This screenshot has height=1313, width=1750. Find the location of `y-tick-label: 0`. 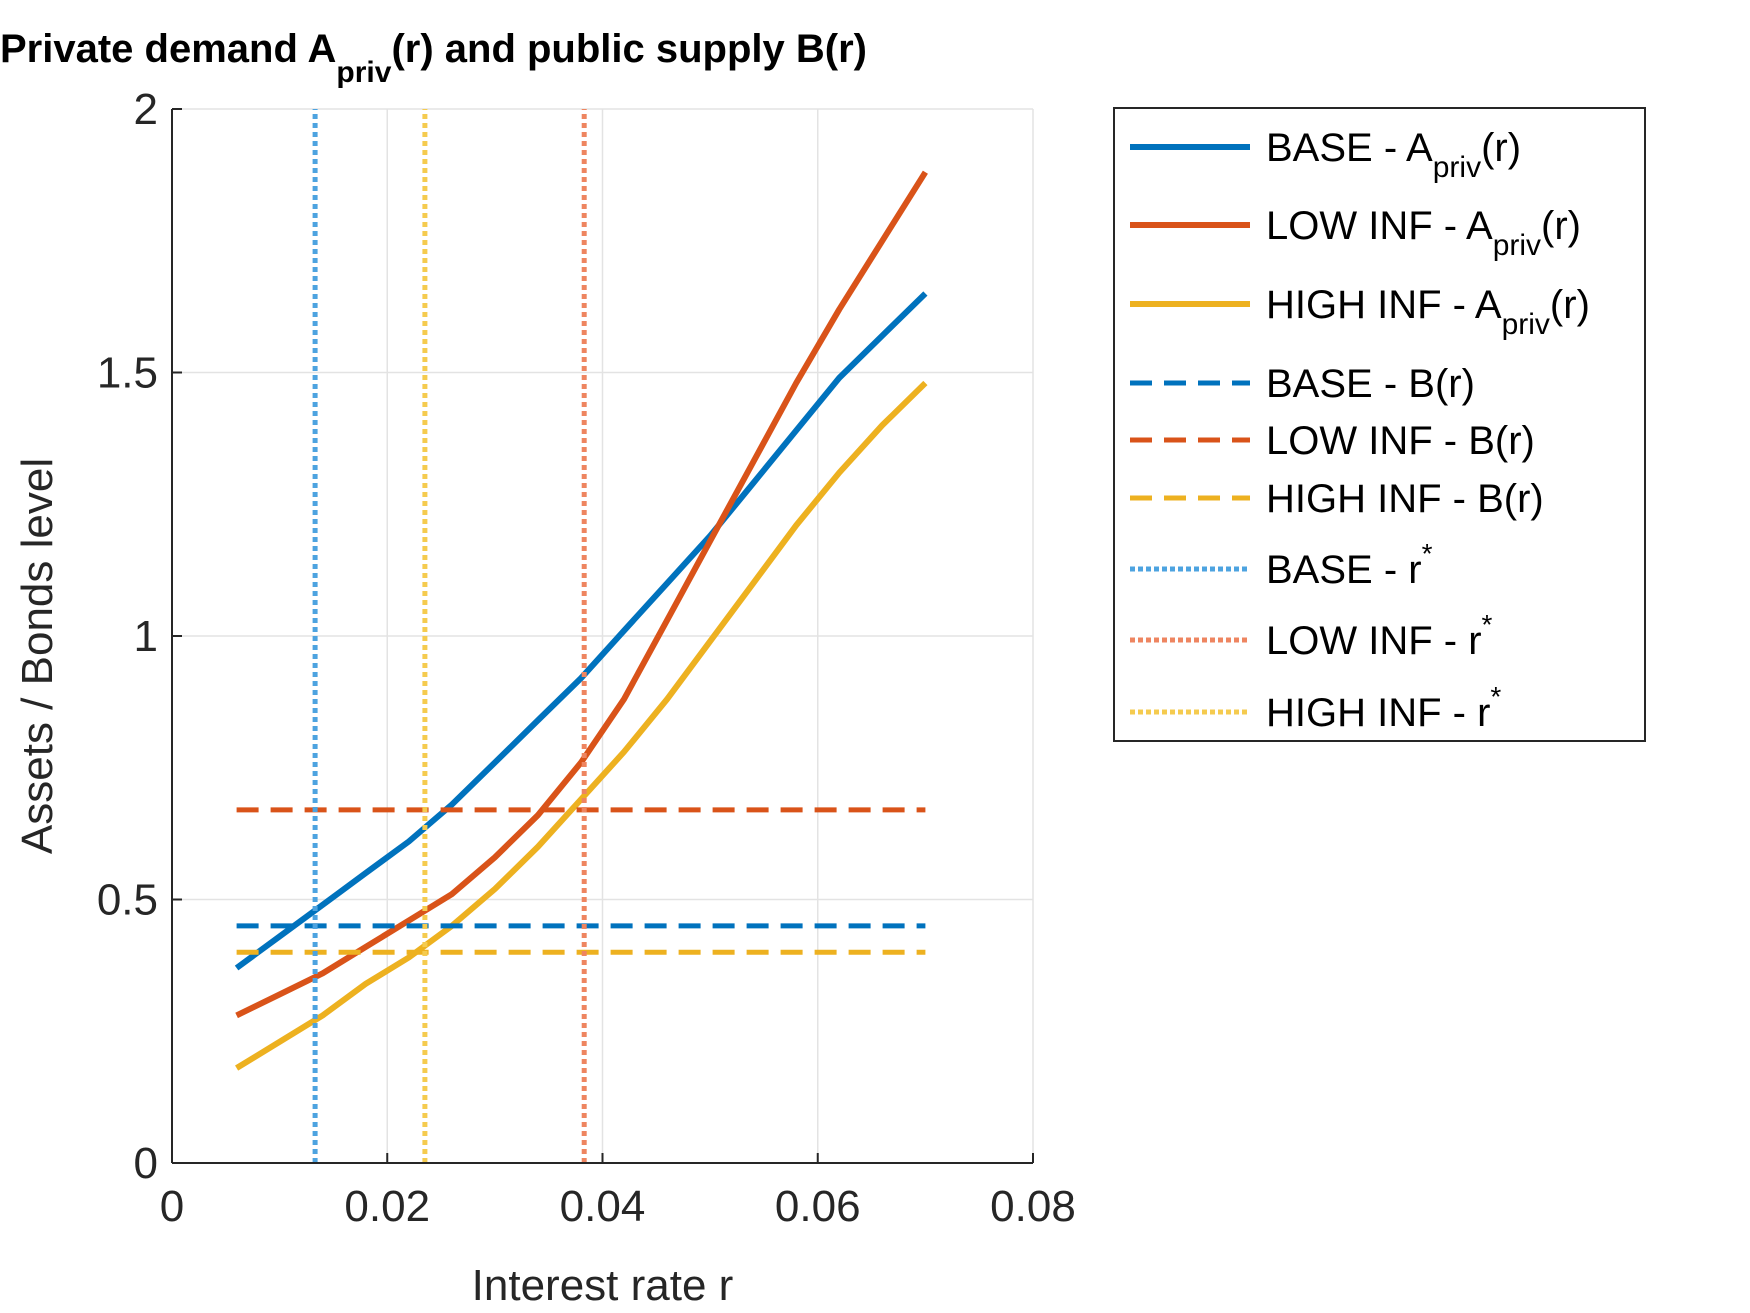

y-tick-label: 0 is located at coordinates (146, 1163).